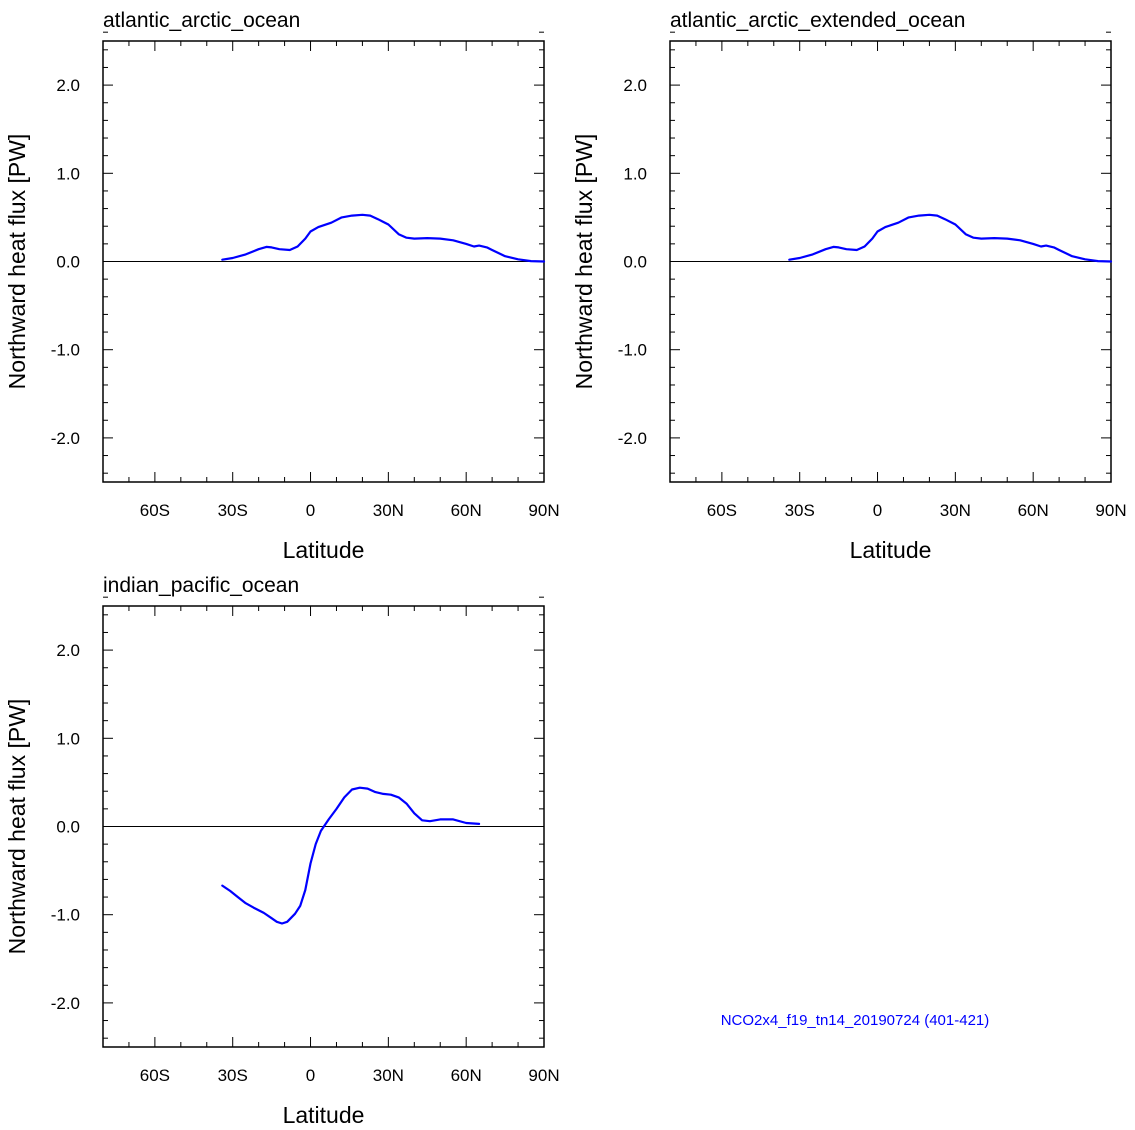 The image size is (1135, 1130). Describe the element at coordinates (201, 585) in the screenshot. I see `chart-title: indian_pacific_ocean` at that location.